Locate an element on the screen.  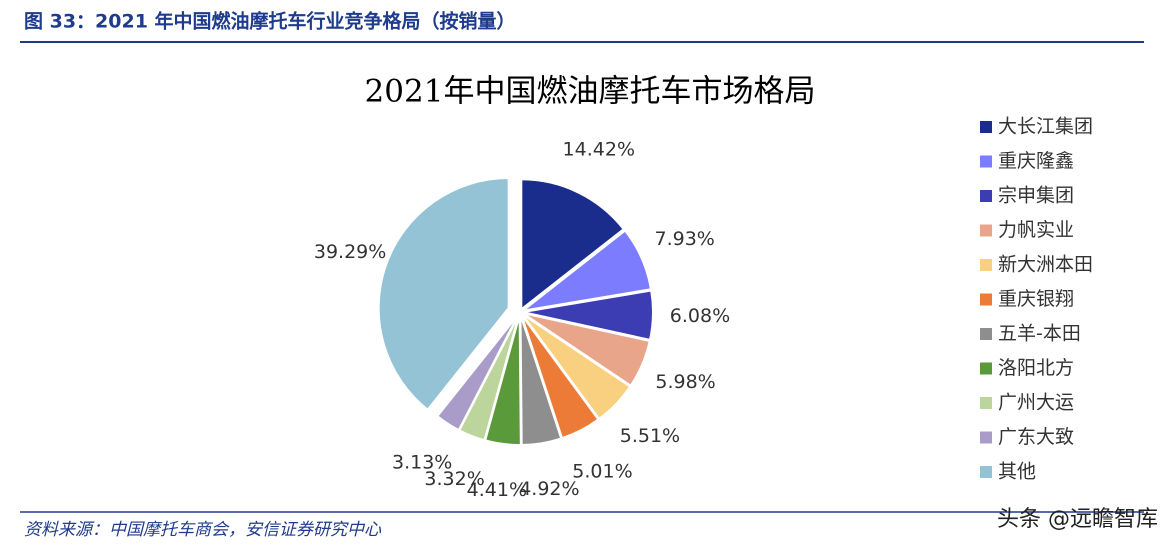
legend-label: 重庆银翔 is located at coordinates (1036, 299).